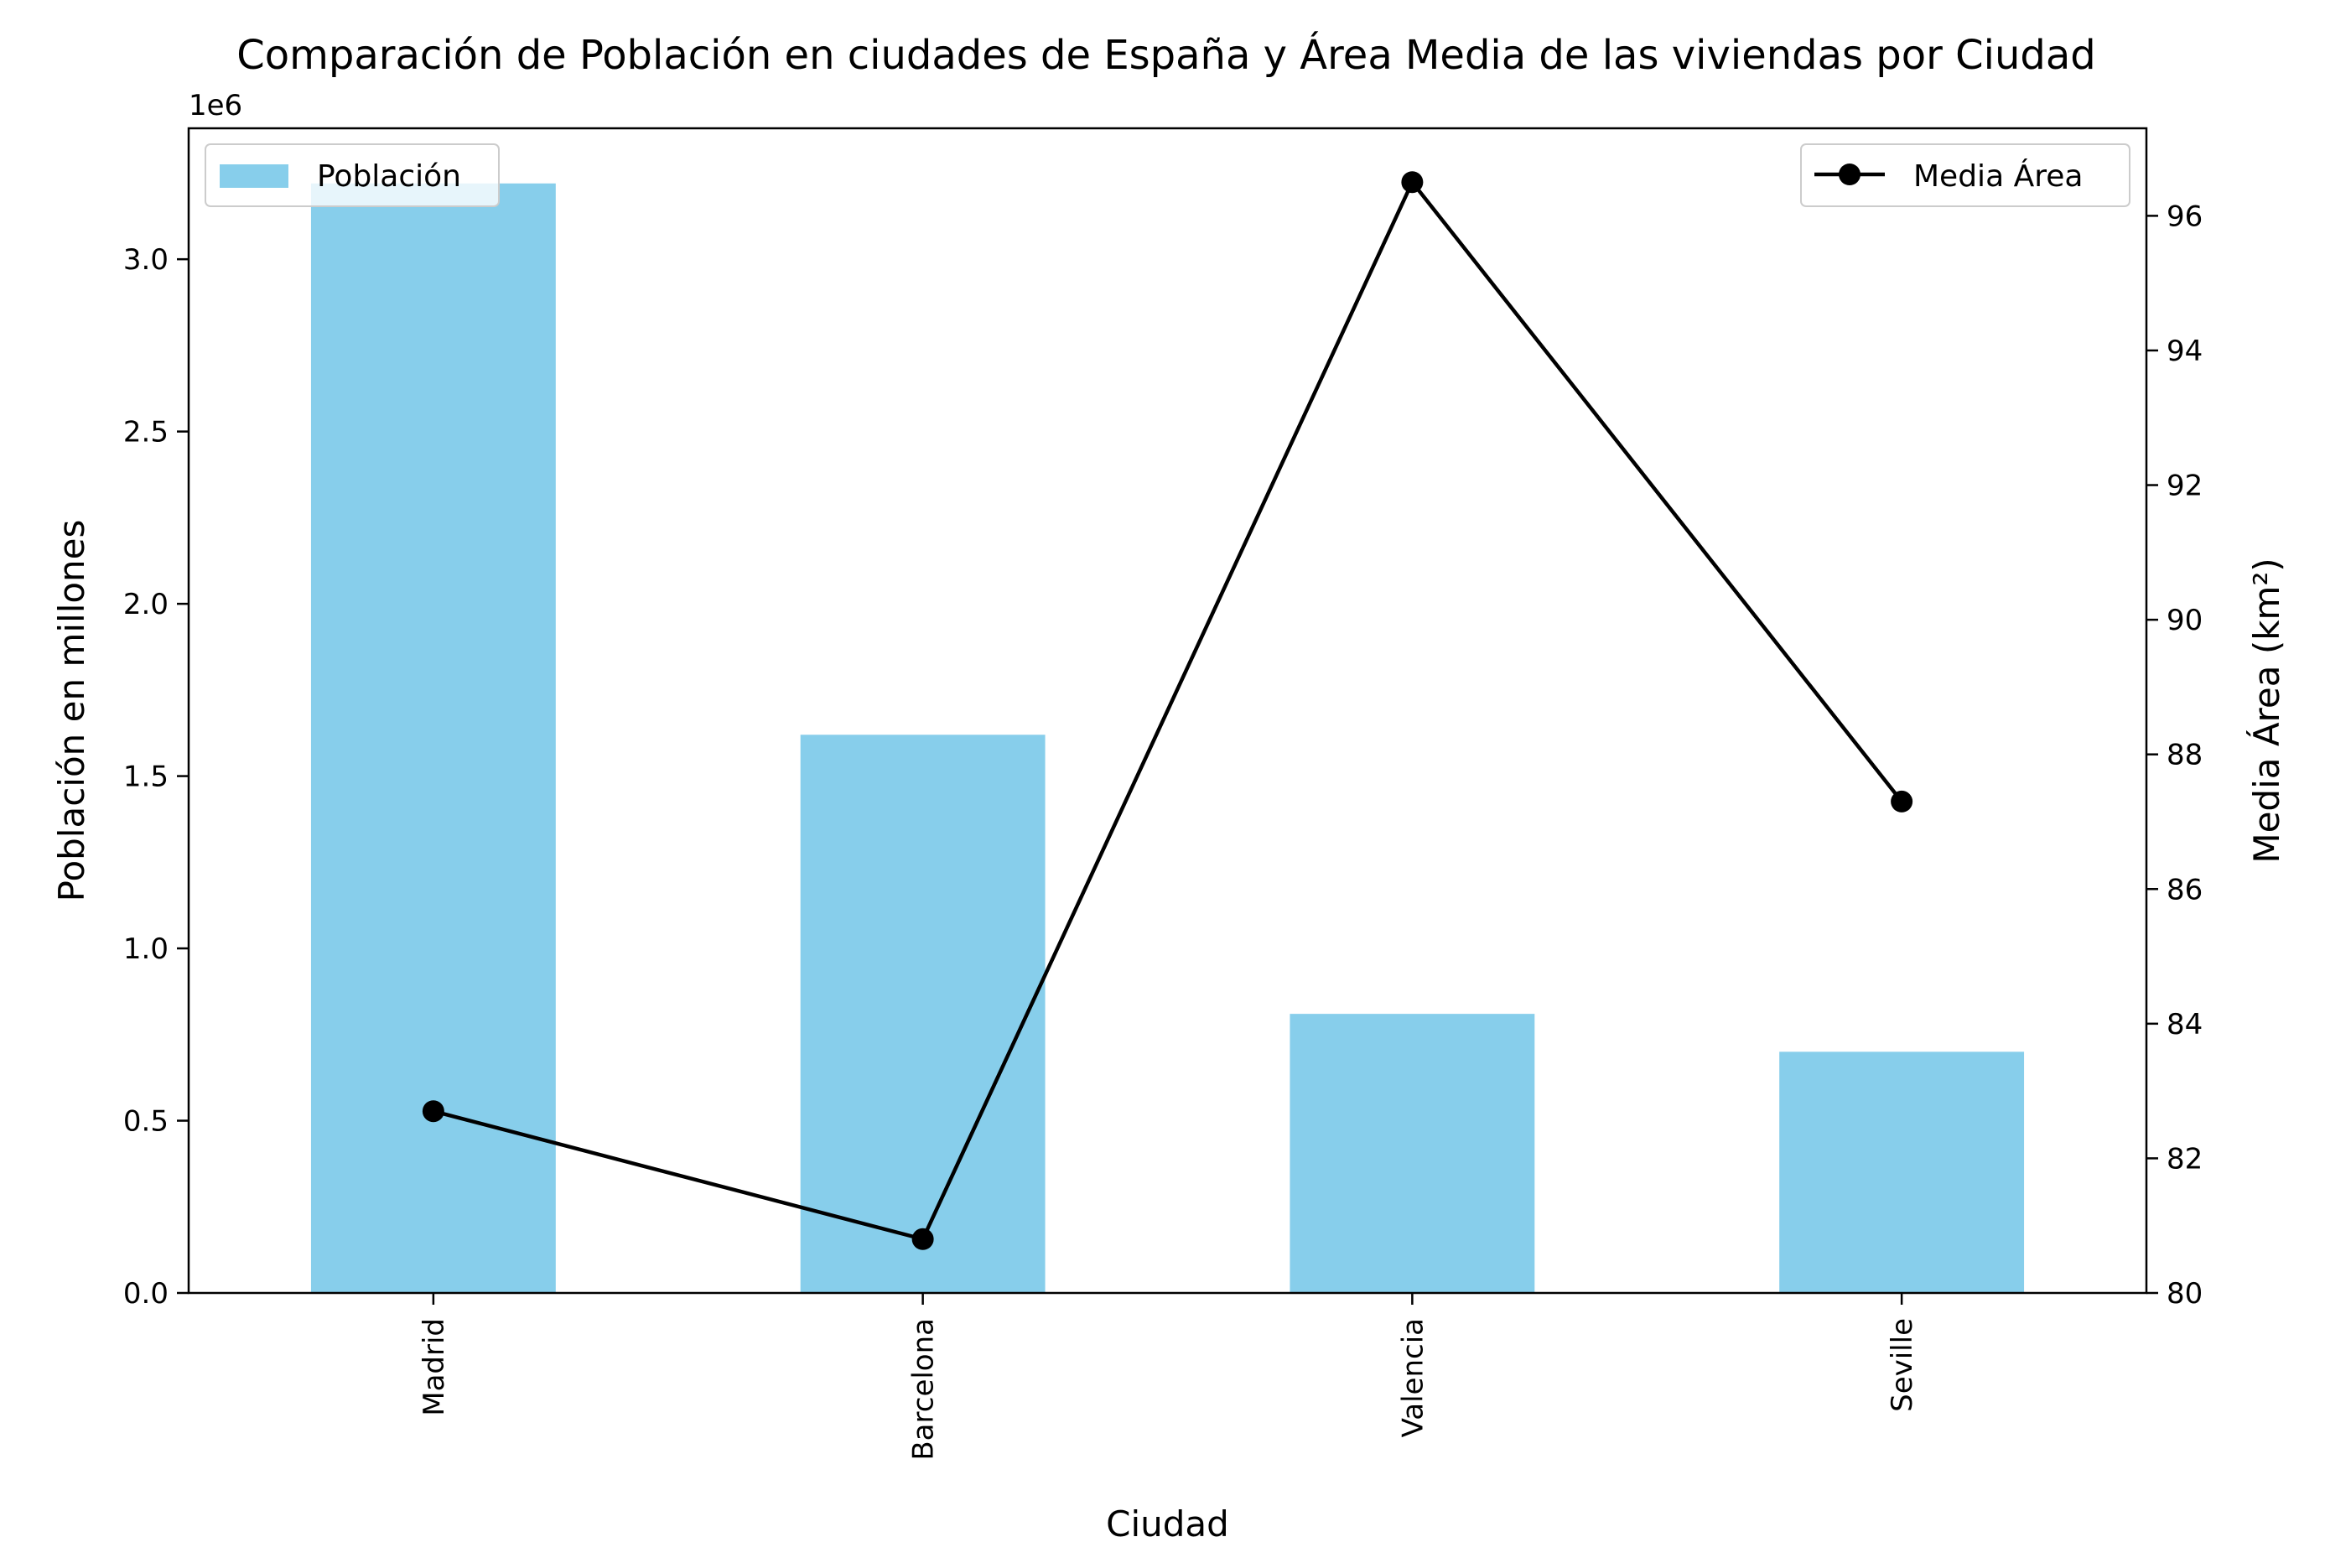  Describe the element at coordinates (2185, 755) in the screenshot. I see `y2-tick-label: 88` at that location.